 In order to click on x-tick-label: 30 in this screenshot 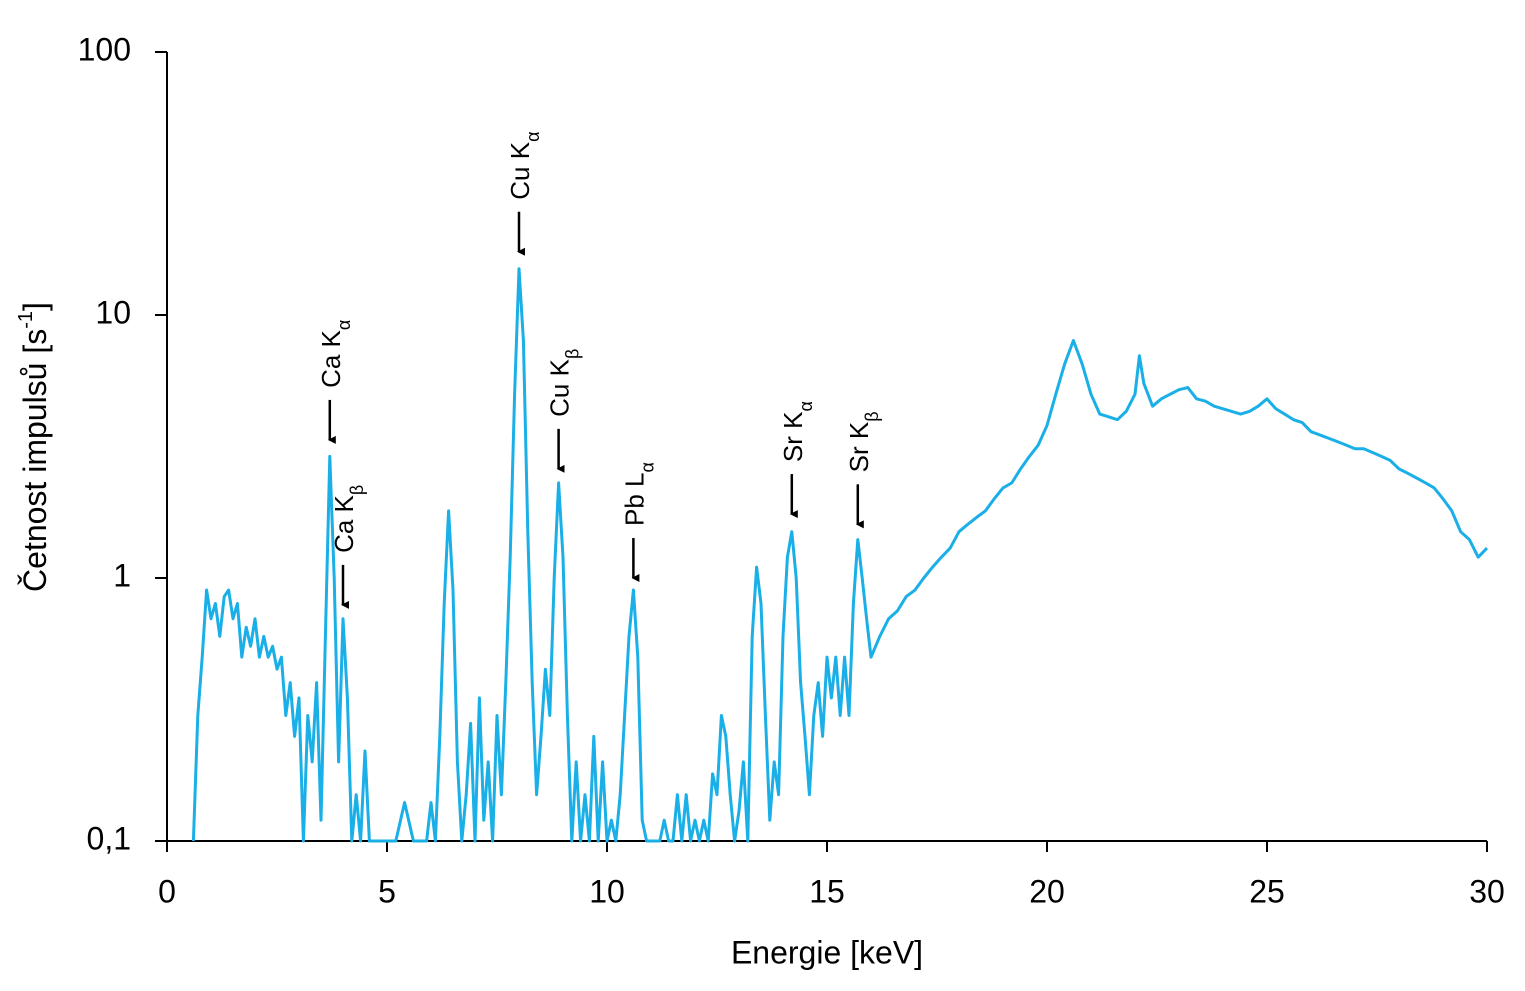, I will do `click(1487, 891)`.